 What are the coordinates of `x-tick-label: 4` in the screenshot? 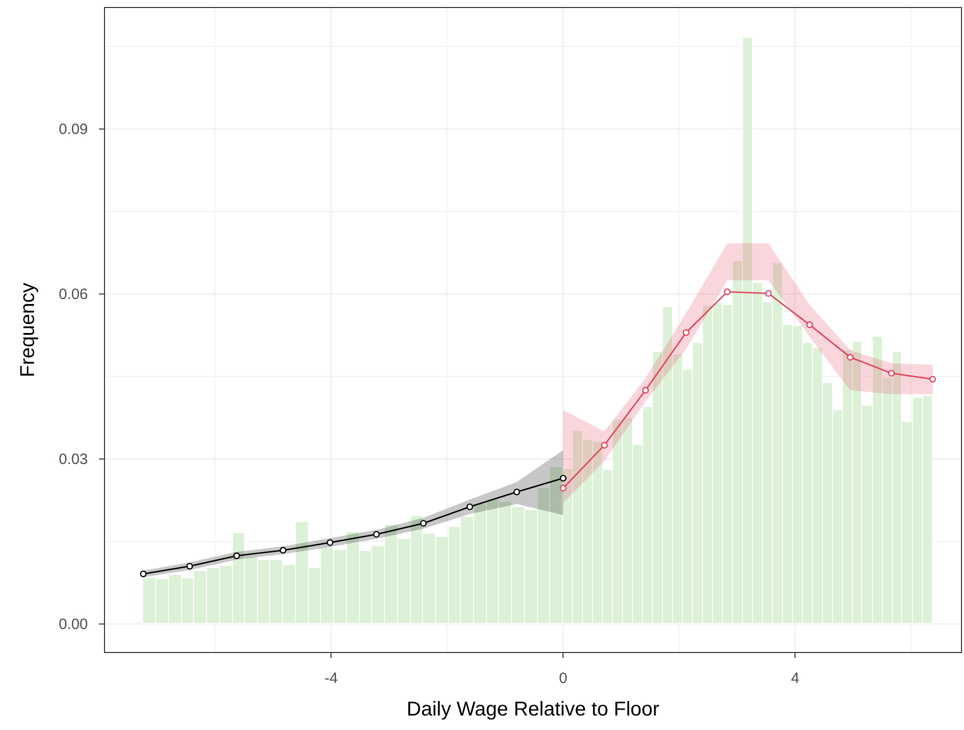 It's located at (795, 679).